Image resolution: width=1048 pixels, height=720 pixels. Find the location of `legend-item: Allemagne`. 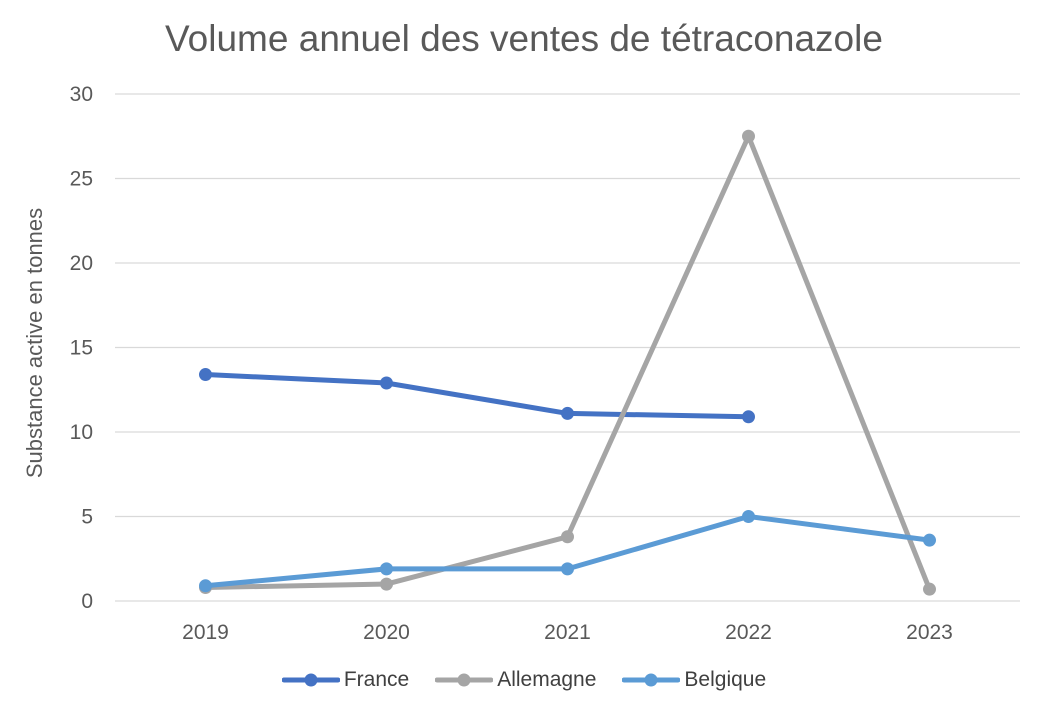

legend-item: Allemagne is located at coordinates (515, 680).